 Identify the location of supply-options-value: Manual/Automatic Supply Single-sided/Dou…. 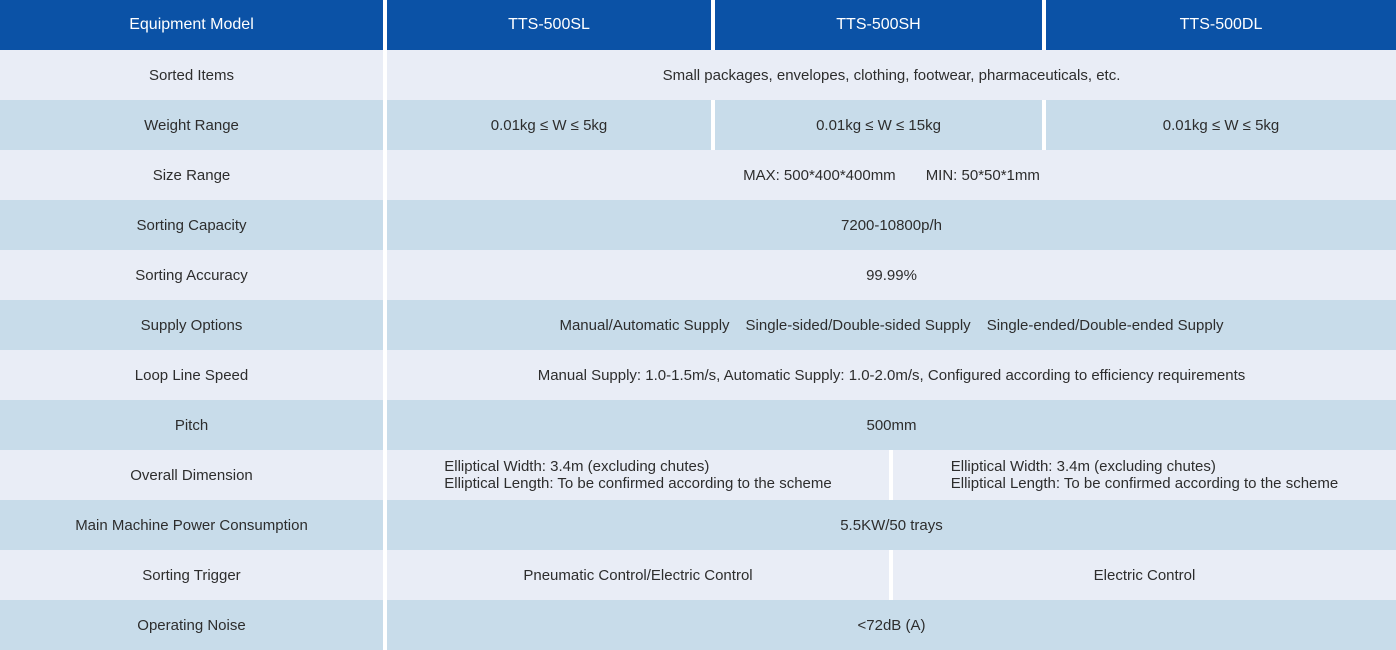
(891, 325).